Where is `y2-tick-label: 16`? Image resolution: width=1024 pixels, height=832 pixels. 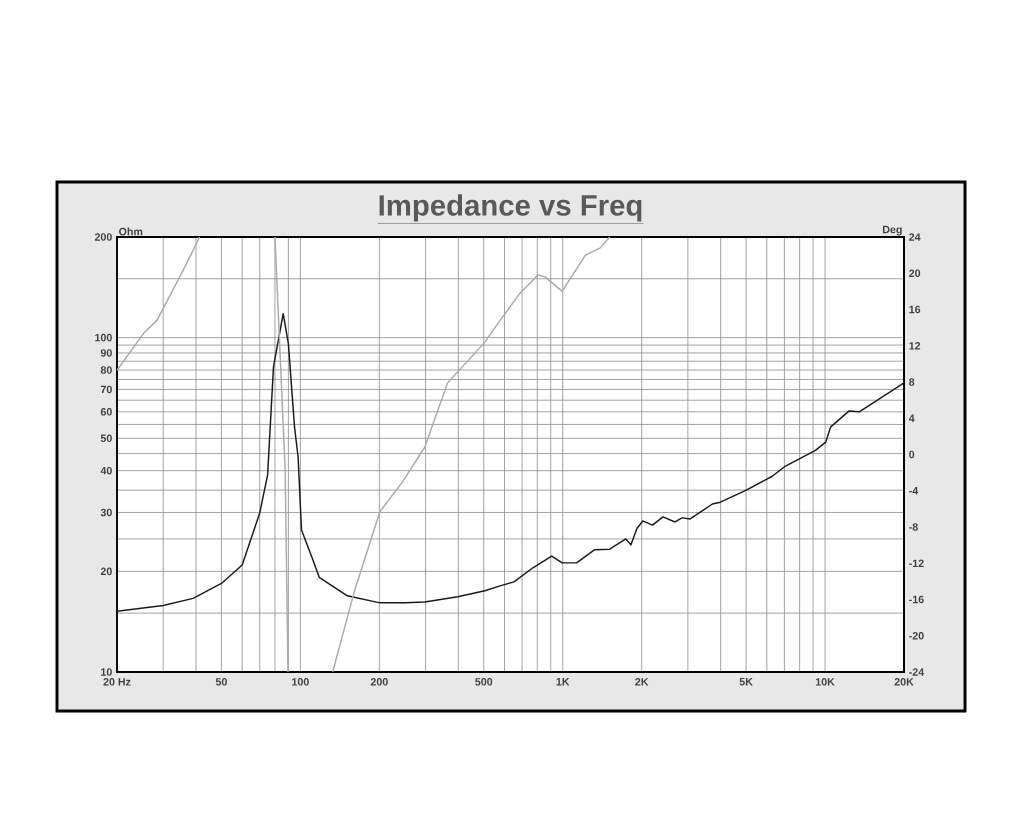 y2-tick-label: 16 is located at coordinates (915, 309).